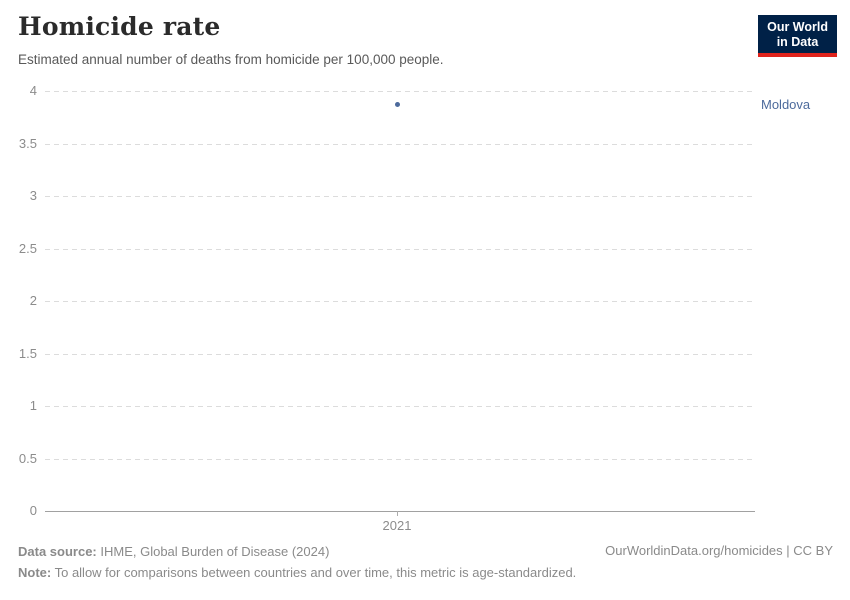 The height and width of the screenshot is (600, 850). What do you see at coordinates (33, 300) in the screenshot?
I see `y-tick-label: 2` at bounding box center [33, 300].